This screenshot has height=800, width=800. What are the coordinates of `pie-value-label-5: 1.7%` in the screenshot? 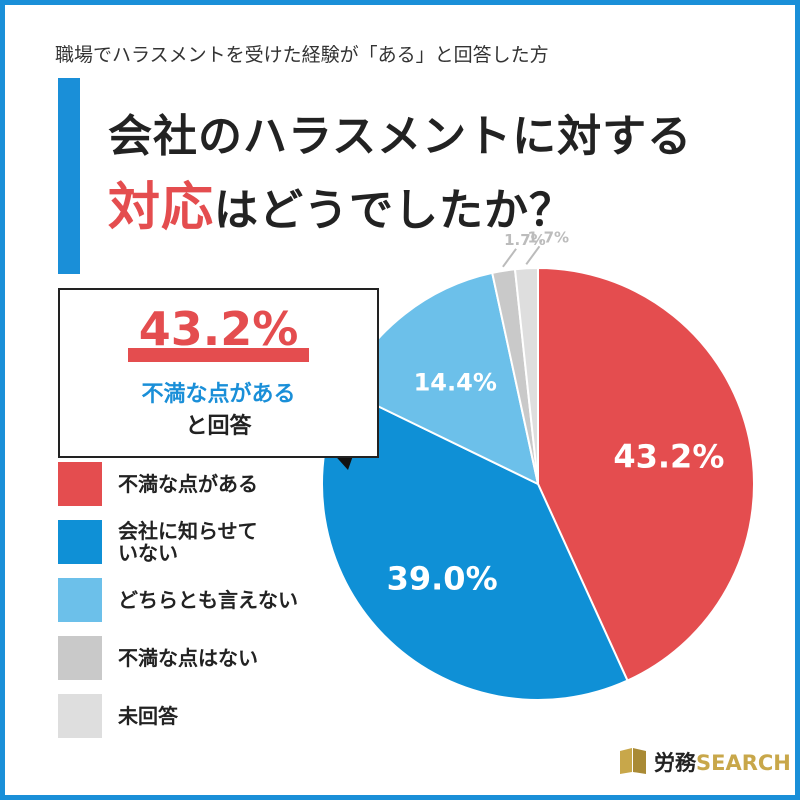 It's located at (548, 237).